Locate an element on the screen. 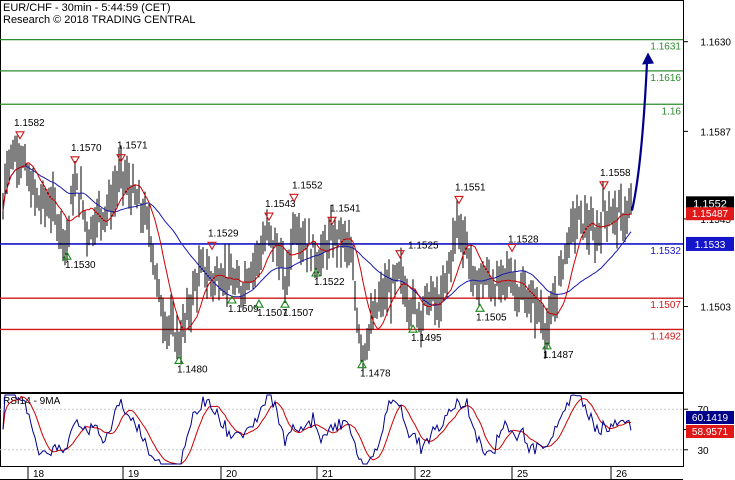 The width and height of the screenshot is (735, 480). price-annotation-label: 1.1528 is located at coordinates (523, 239).